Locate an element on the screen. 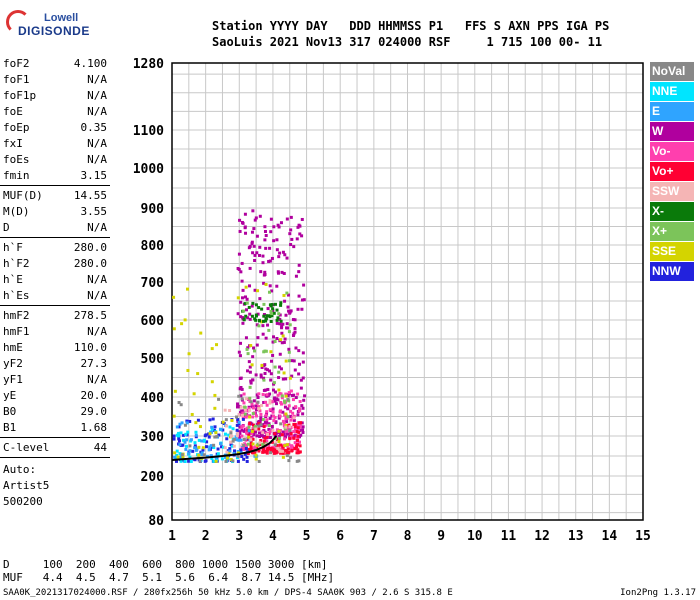  legend-item: SSE is located at coordinates (672, 251).